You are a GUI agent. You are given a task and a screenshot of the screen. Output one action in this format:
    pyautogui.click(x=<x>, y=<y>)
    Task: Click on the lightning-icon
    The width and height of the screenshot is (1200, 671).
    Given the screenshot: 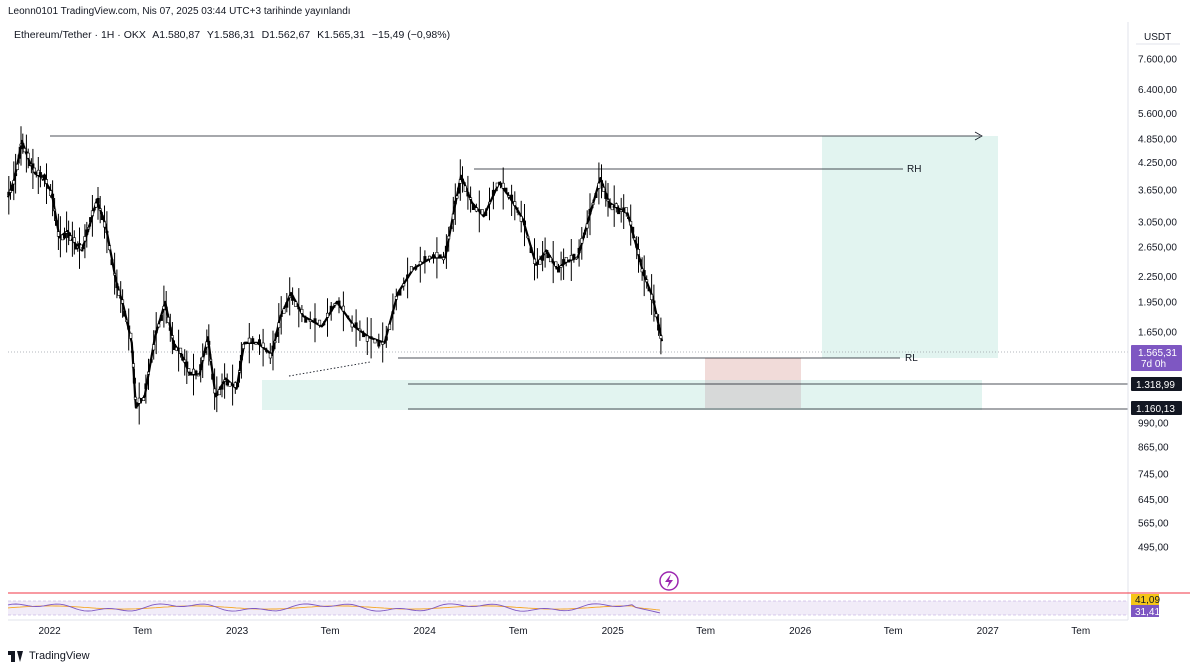 What is the action you would take?
    pyautogui.click(x=669, y=581)
    